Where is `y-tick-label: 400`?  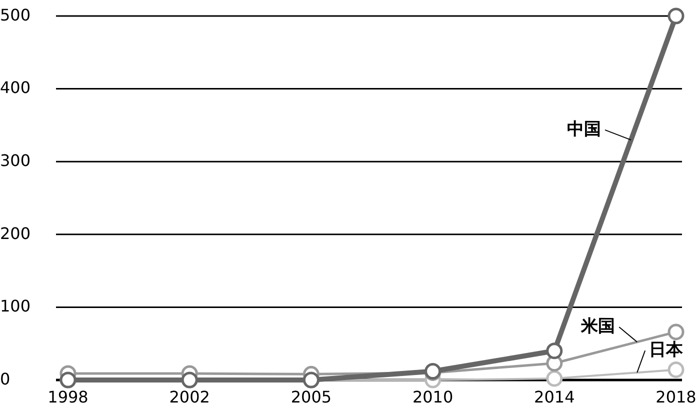 y-tick-label: 400 is located at coordinates (15, 88).